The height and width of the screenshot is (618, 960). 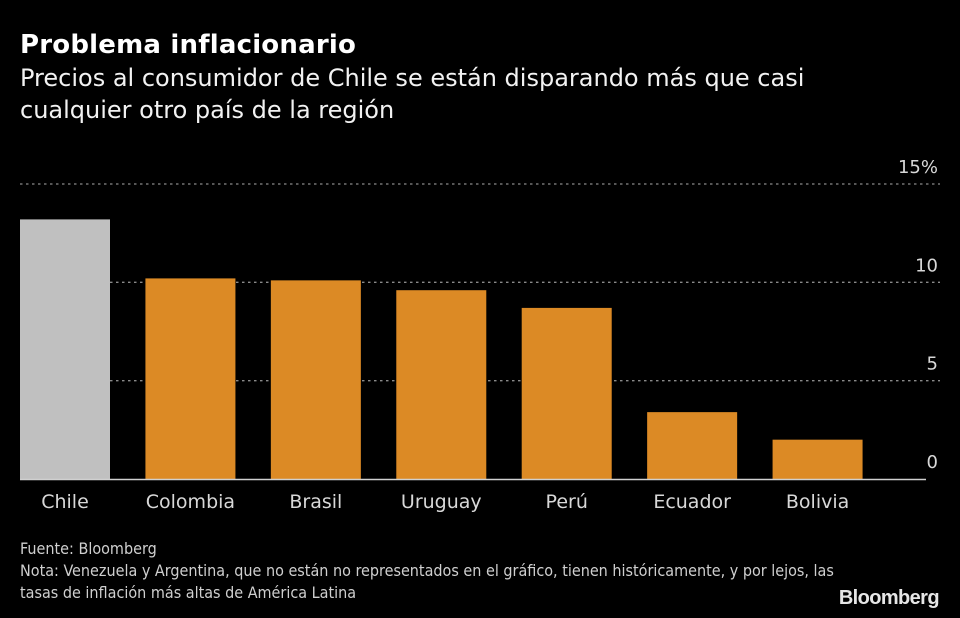 What do you see at coordinates (692, 445) in the screenshot?
I see `bar-ecuador` at bounding box center [692, 445].